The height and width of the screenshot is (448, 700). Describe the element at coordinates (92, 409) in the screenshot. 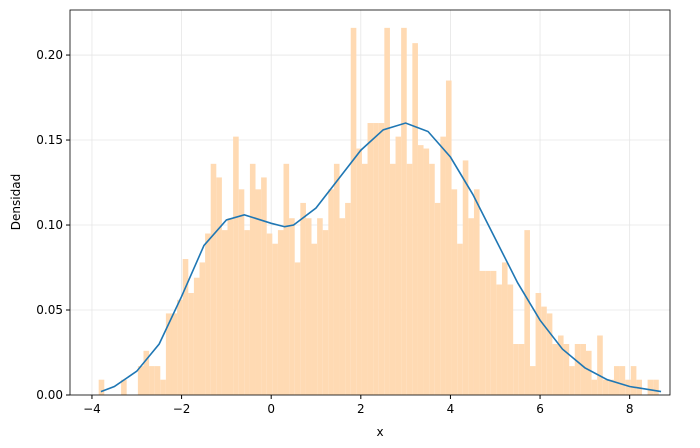

I see `x-tick-label: −4` at that location.